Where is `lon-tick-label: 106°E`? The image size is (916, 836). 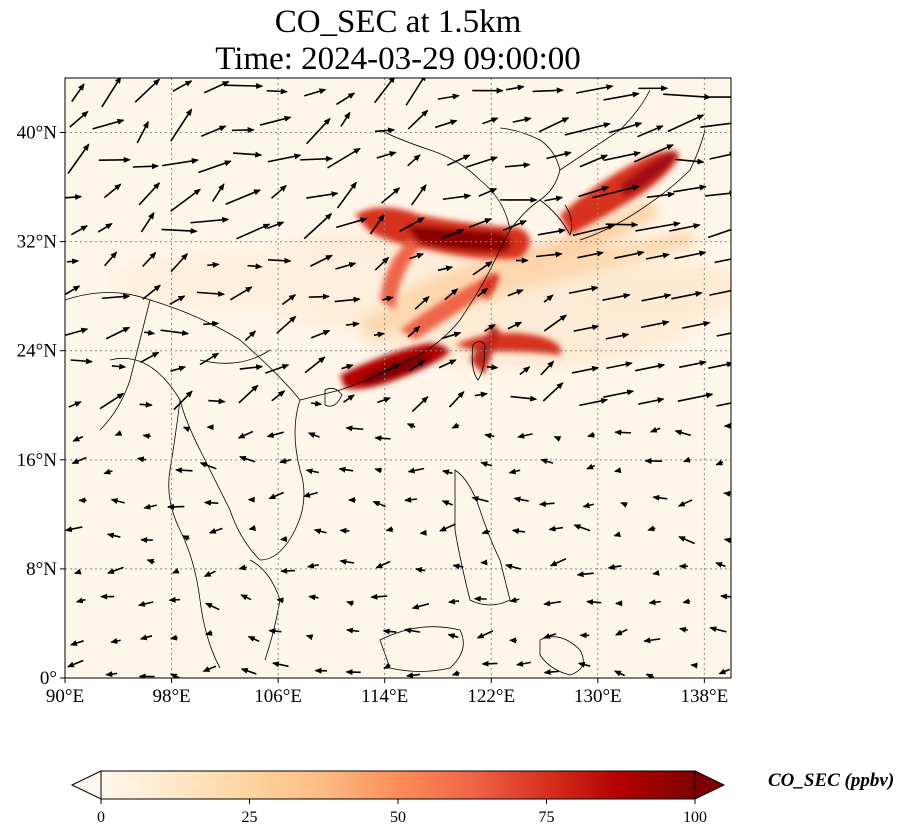 lon-tick-label: 106°E is located at coordinates (278, 696).